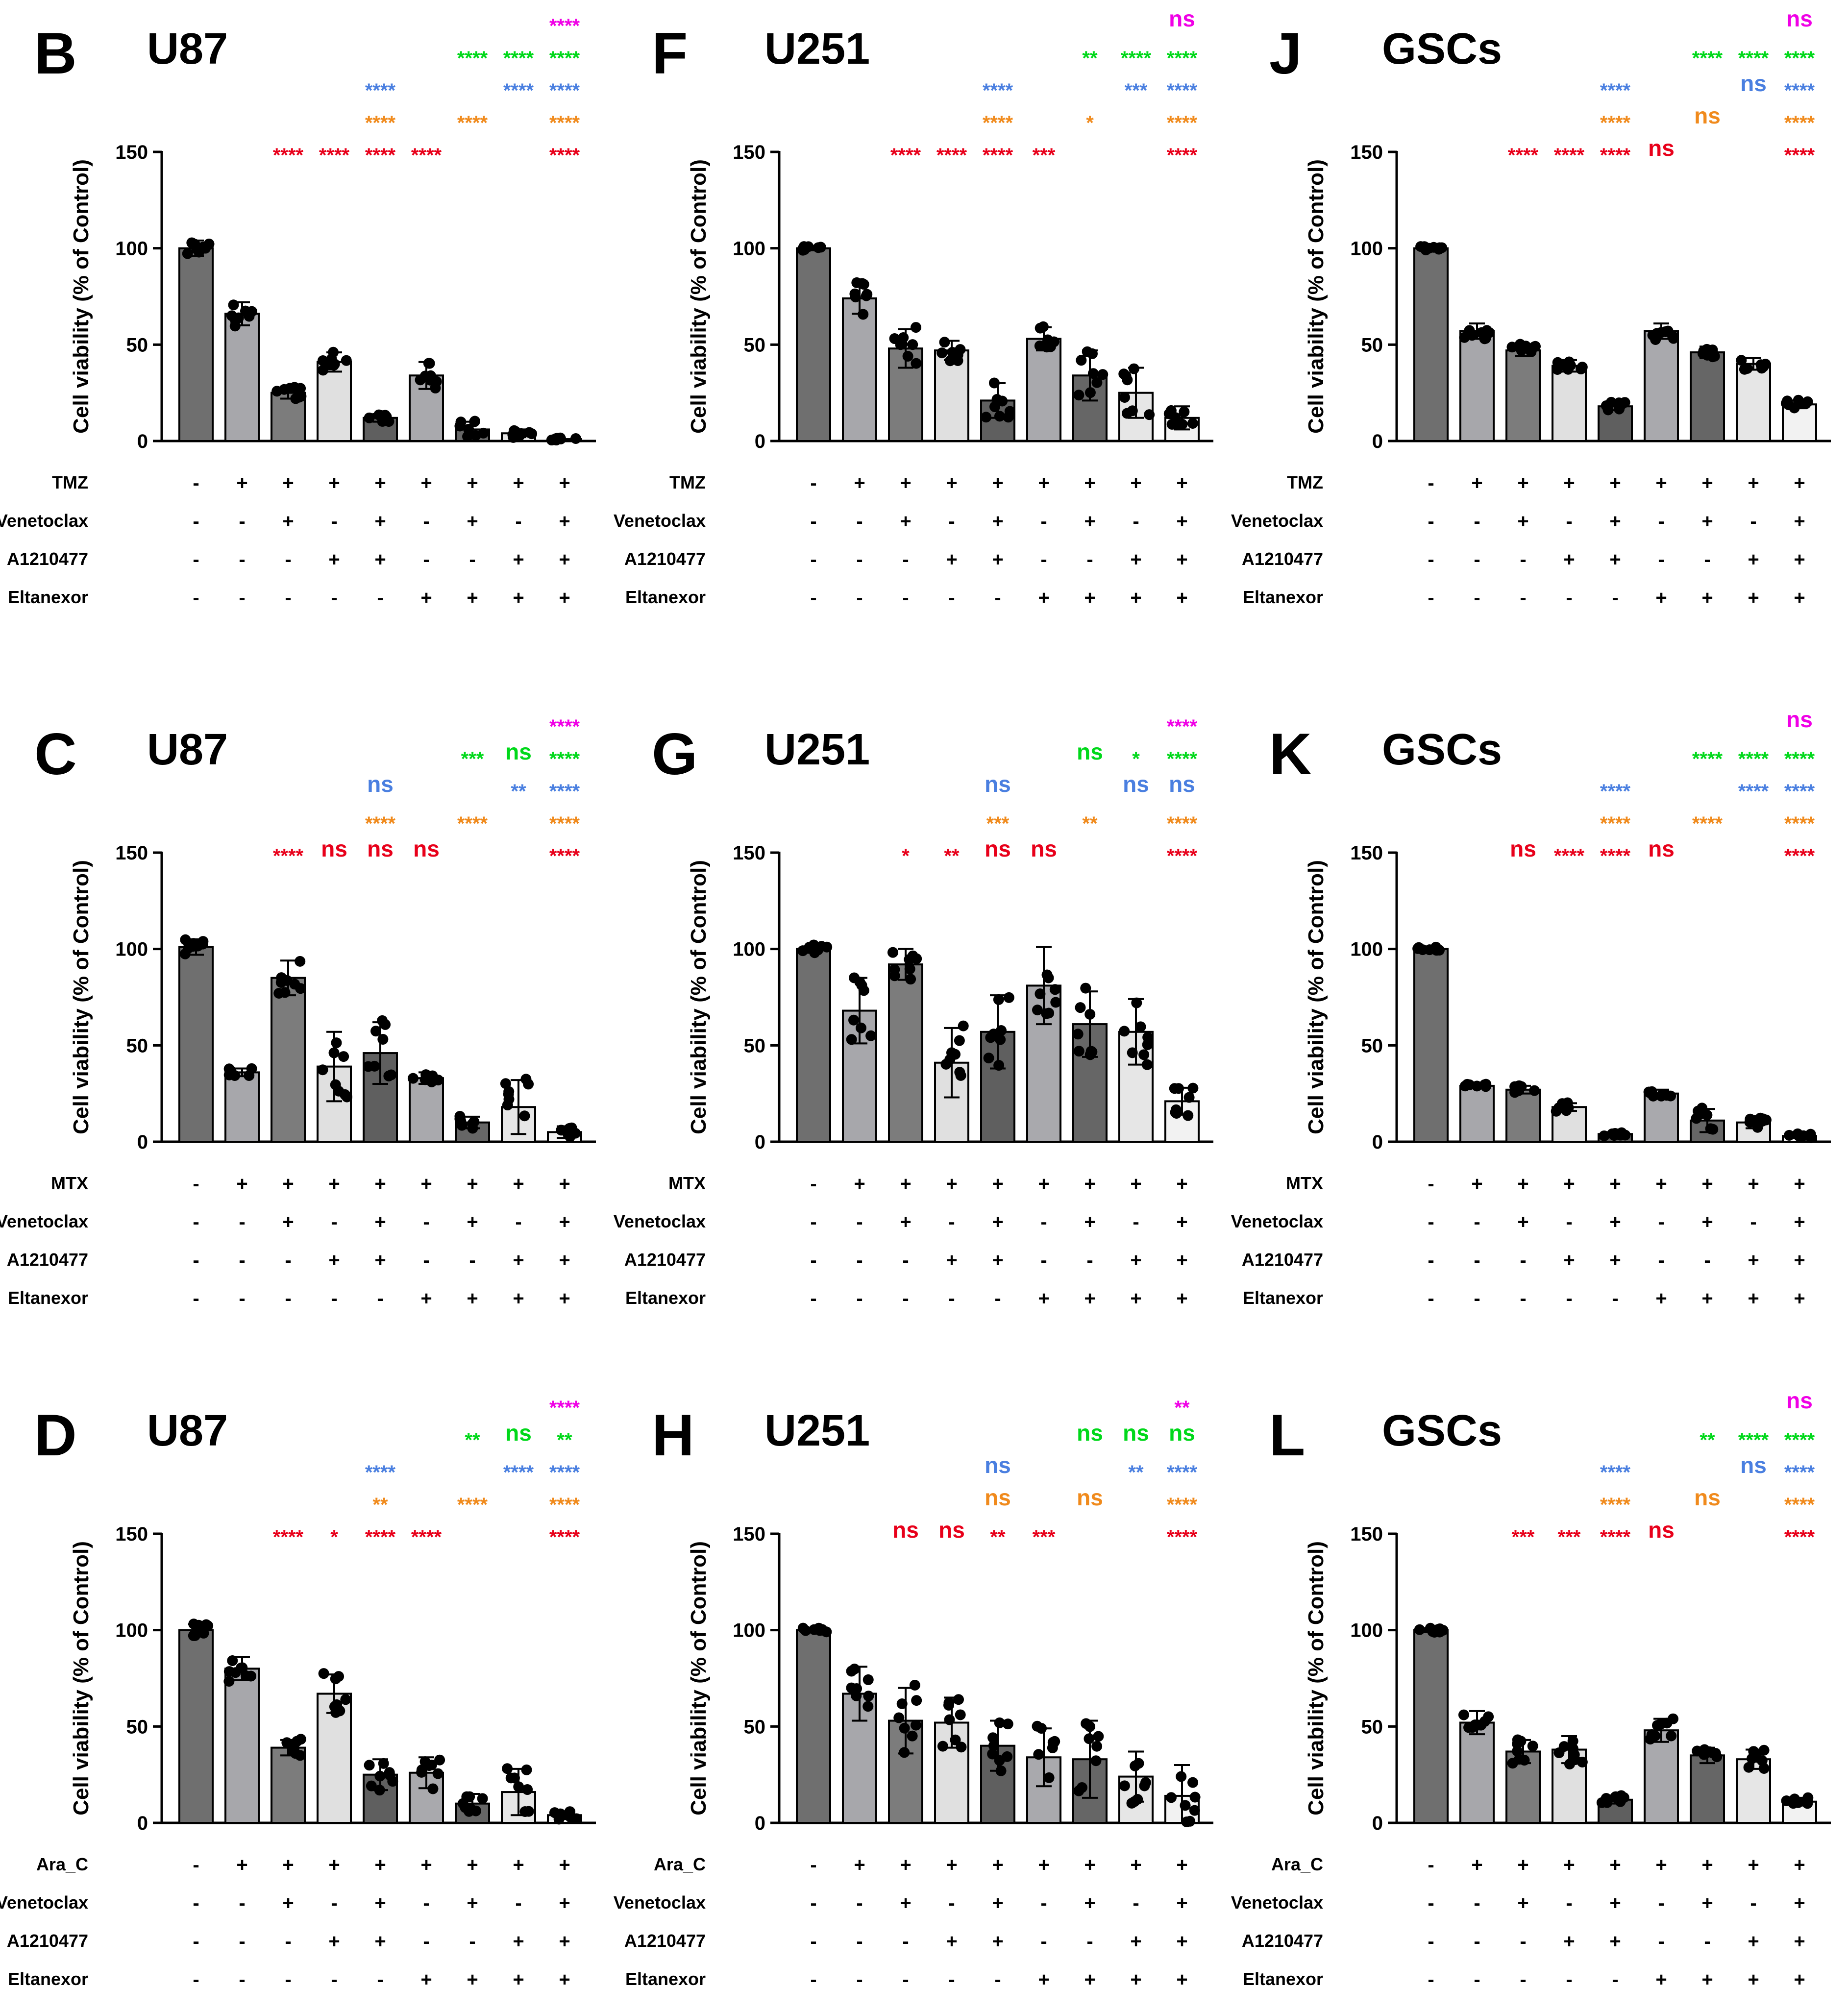  Describe the element at coordinates (670, 53) in the screenshot. I see `panel-letter: F` at that location.